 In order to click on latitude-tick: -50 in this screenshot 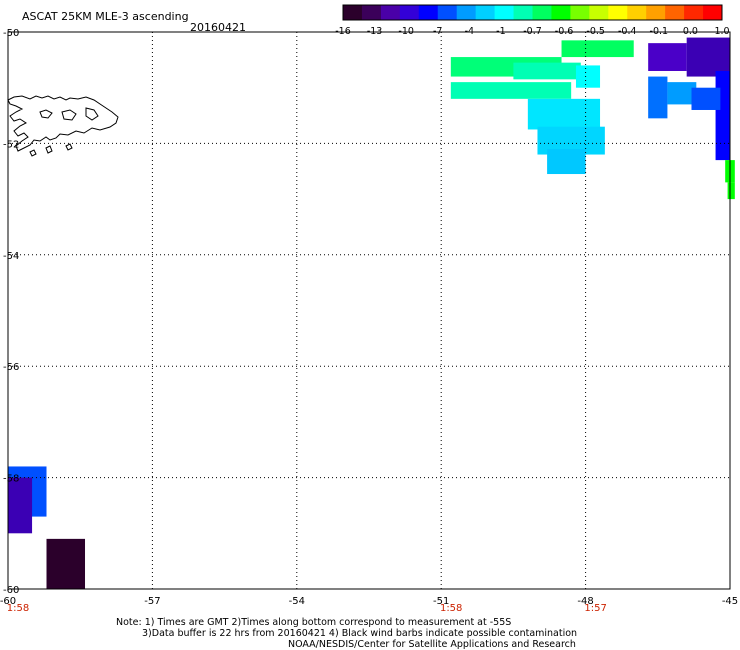, I will do `click(11, 33)`.